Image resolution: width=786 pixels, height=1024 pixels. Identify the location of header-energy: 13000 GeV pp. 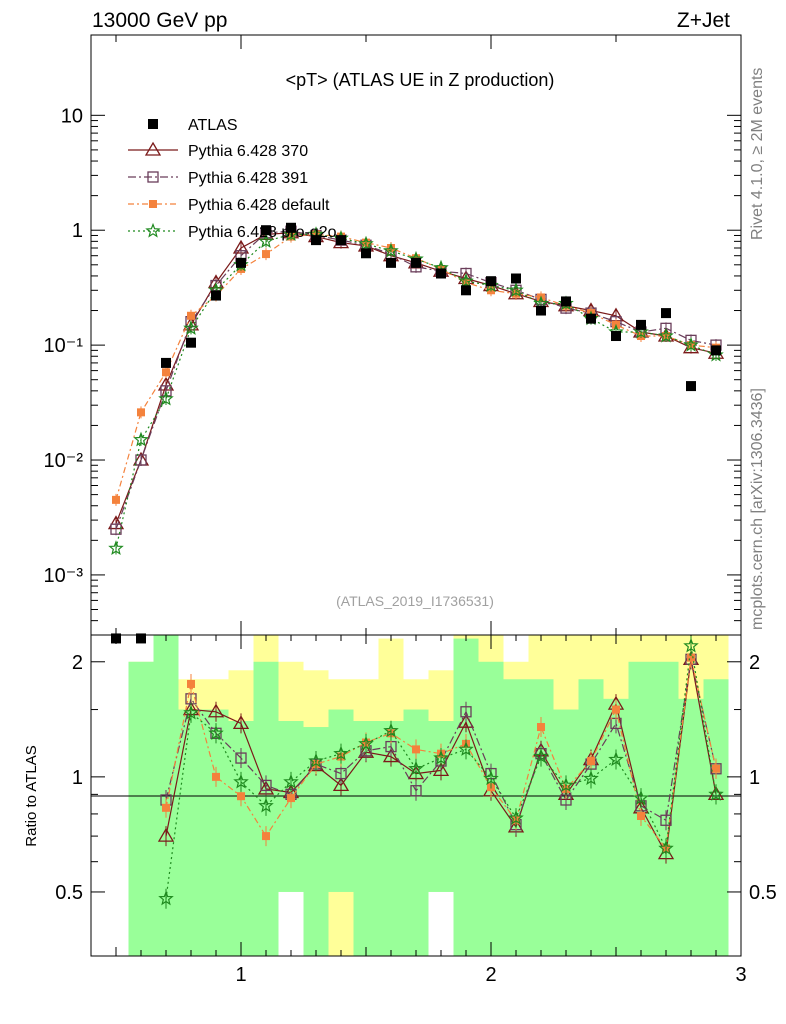
(159, 20).